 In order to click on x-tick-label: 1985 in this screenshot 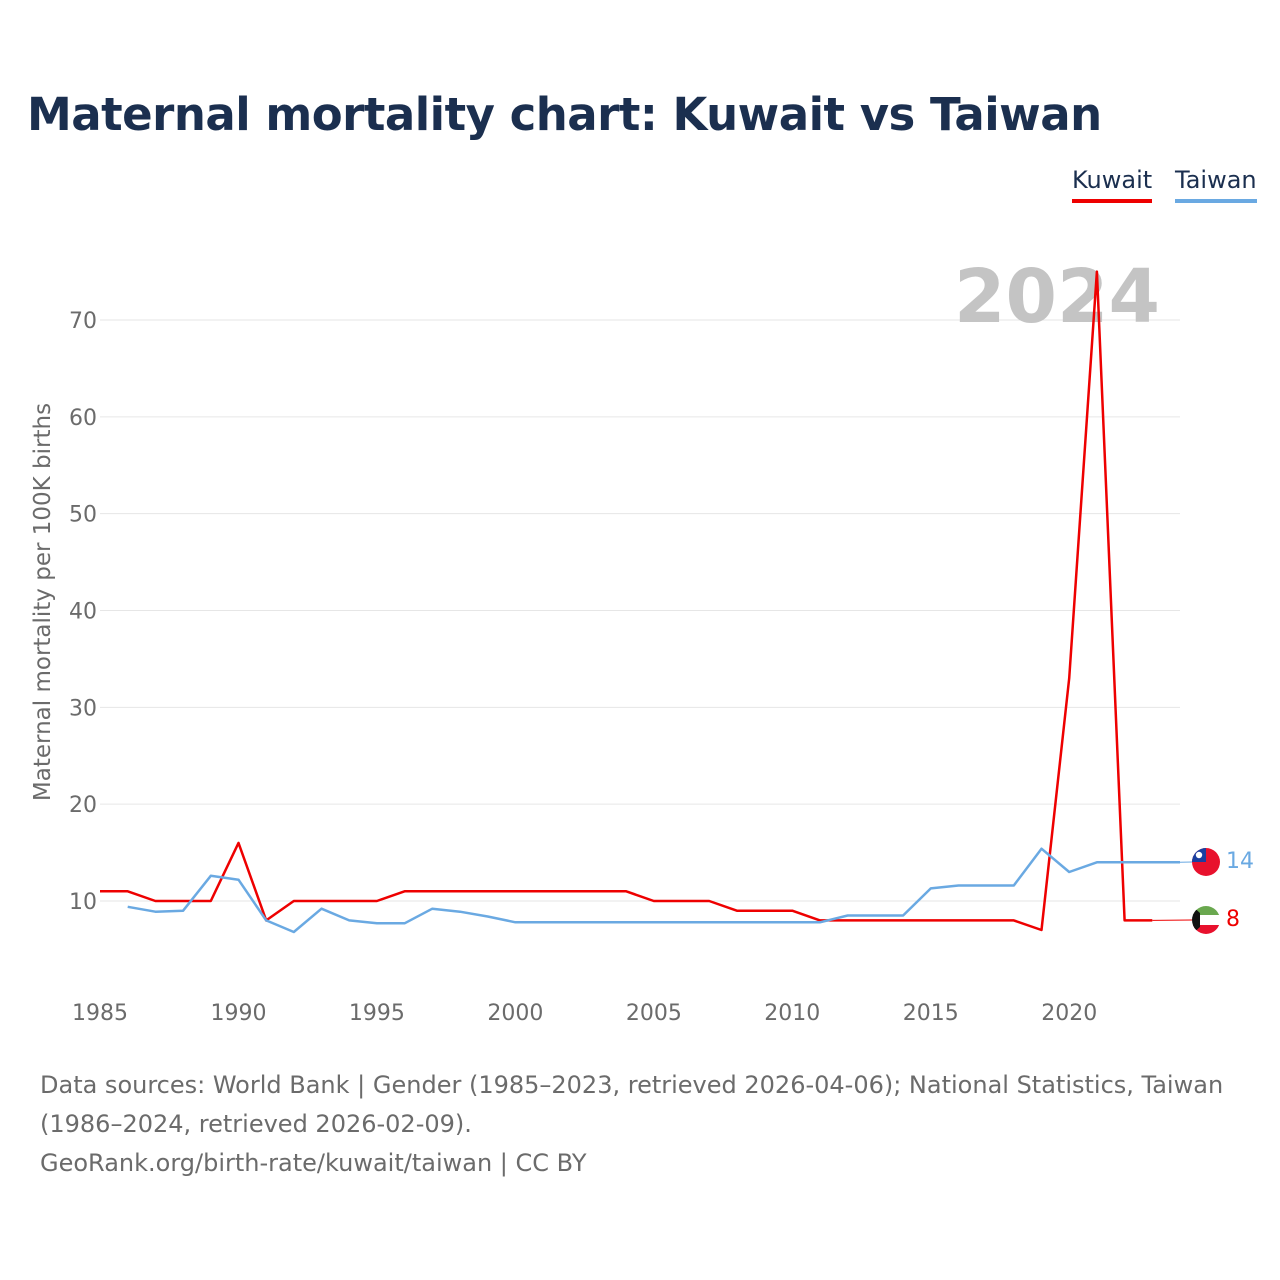, I will do `click(100, 1013)`.